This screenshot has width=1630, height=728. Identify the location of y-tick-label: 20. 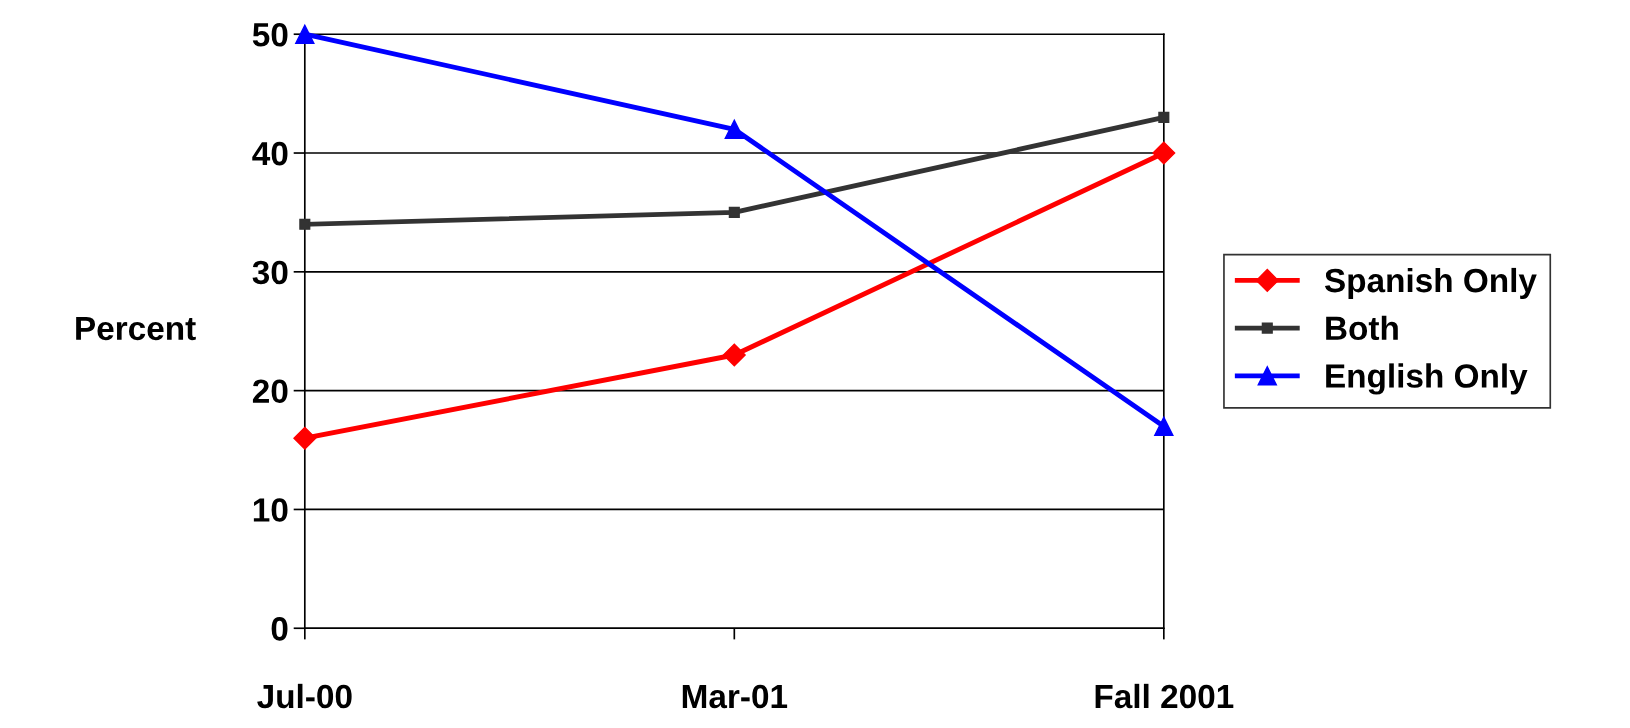
(270, 391).